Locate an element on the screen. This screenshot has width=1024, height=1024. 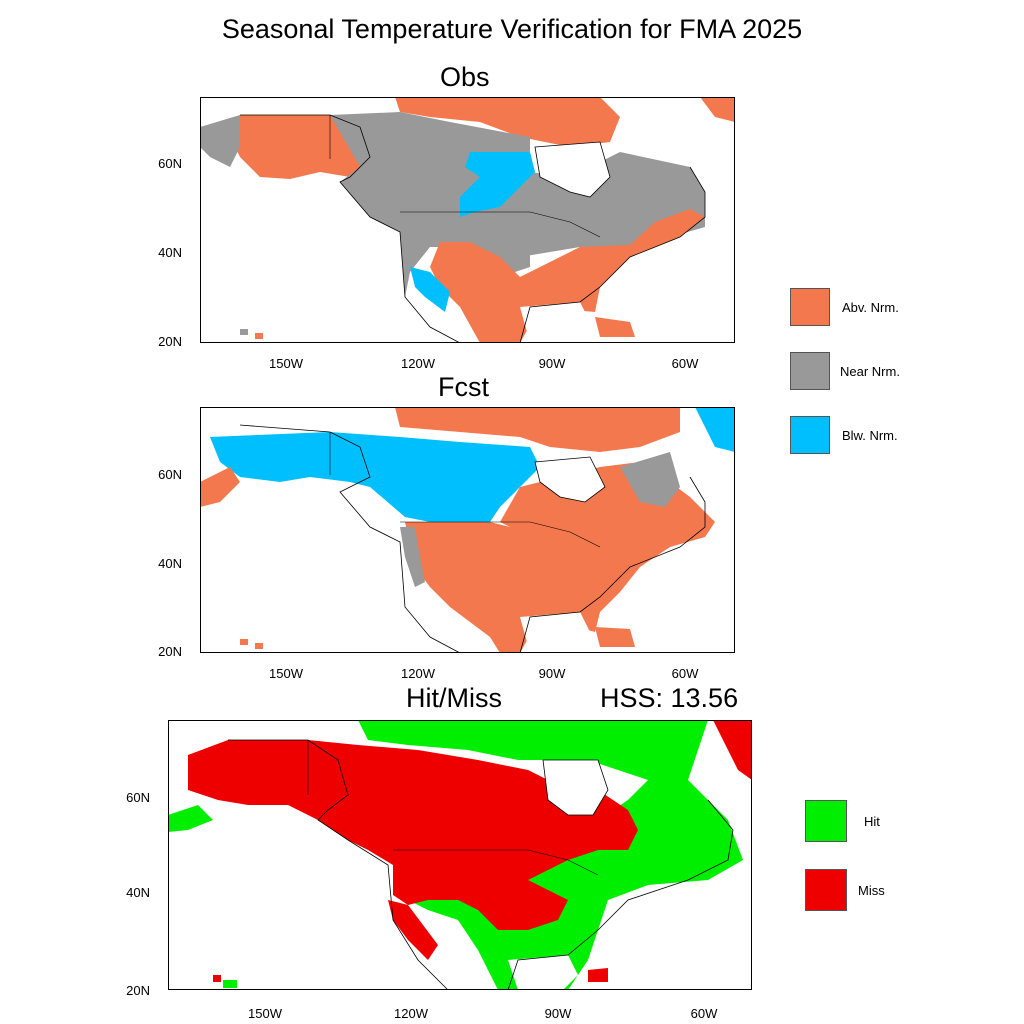
legend-label-near-normal: Near Nrm. is located at coordinates (870, 371).